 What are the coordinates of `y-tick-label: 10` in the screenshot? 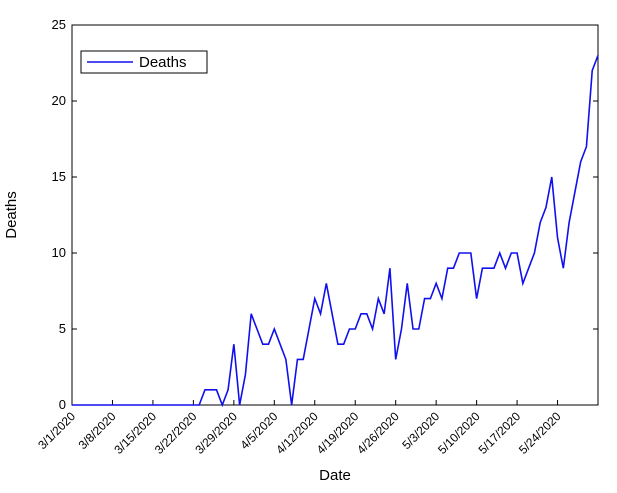 It's located at (59, 252).